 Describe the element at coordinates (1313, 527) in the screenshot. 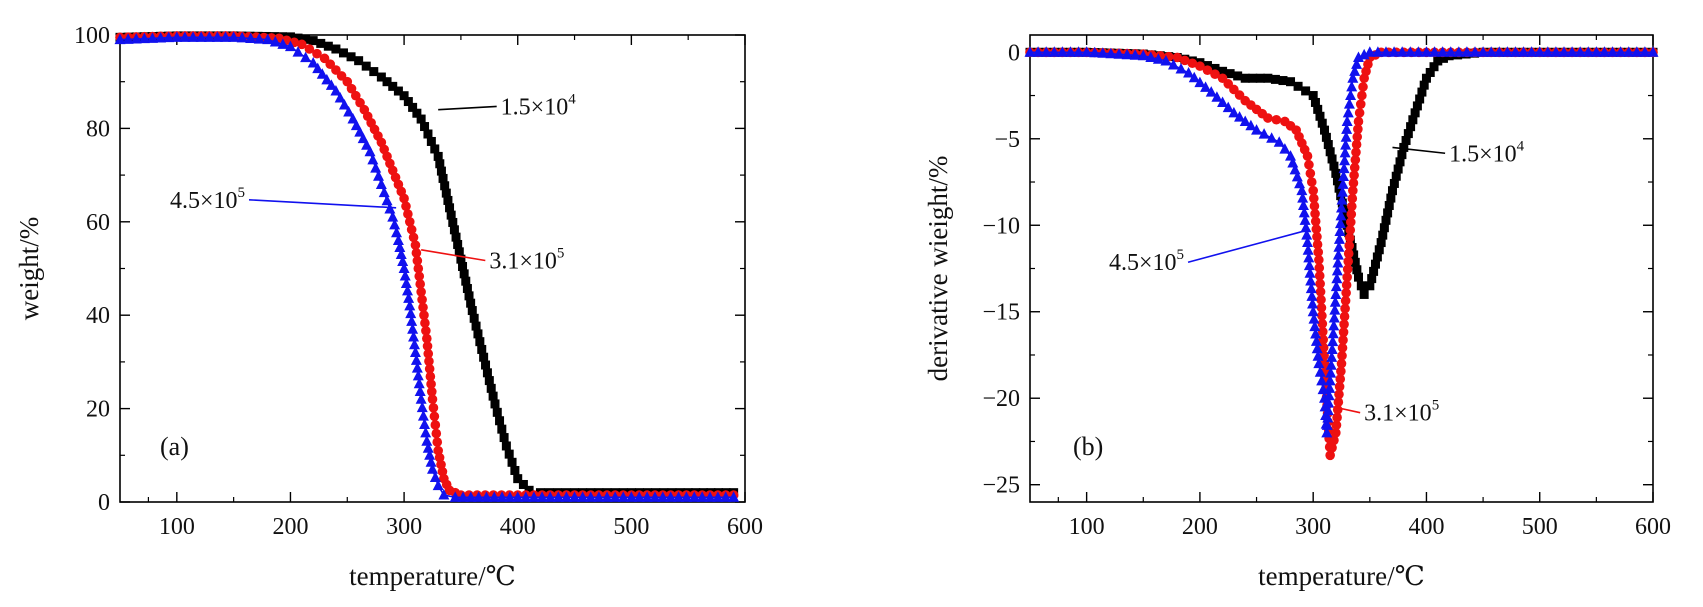

I see `x-tick-label: 300` at that location.